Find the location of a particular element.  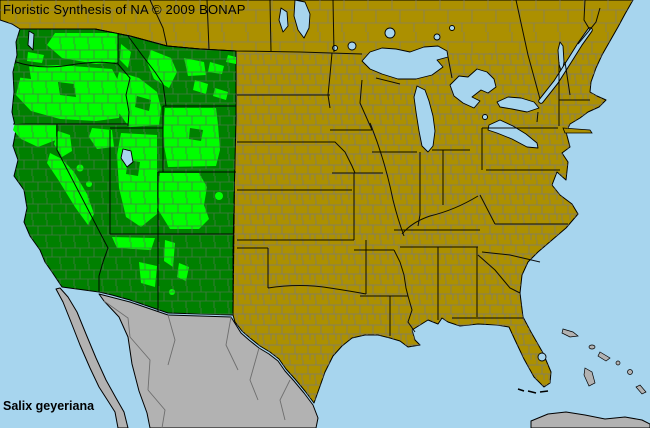

region-mexico is located at coordinates (187, 357).